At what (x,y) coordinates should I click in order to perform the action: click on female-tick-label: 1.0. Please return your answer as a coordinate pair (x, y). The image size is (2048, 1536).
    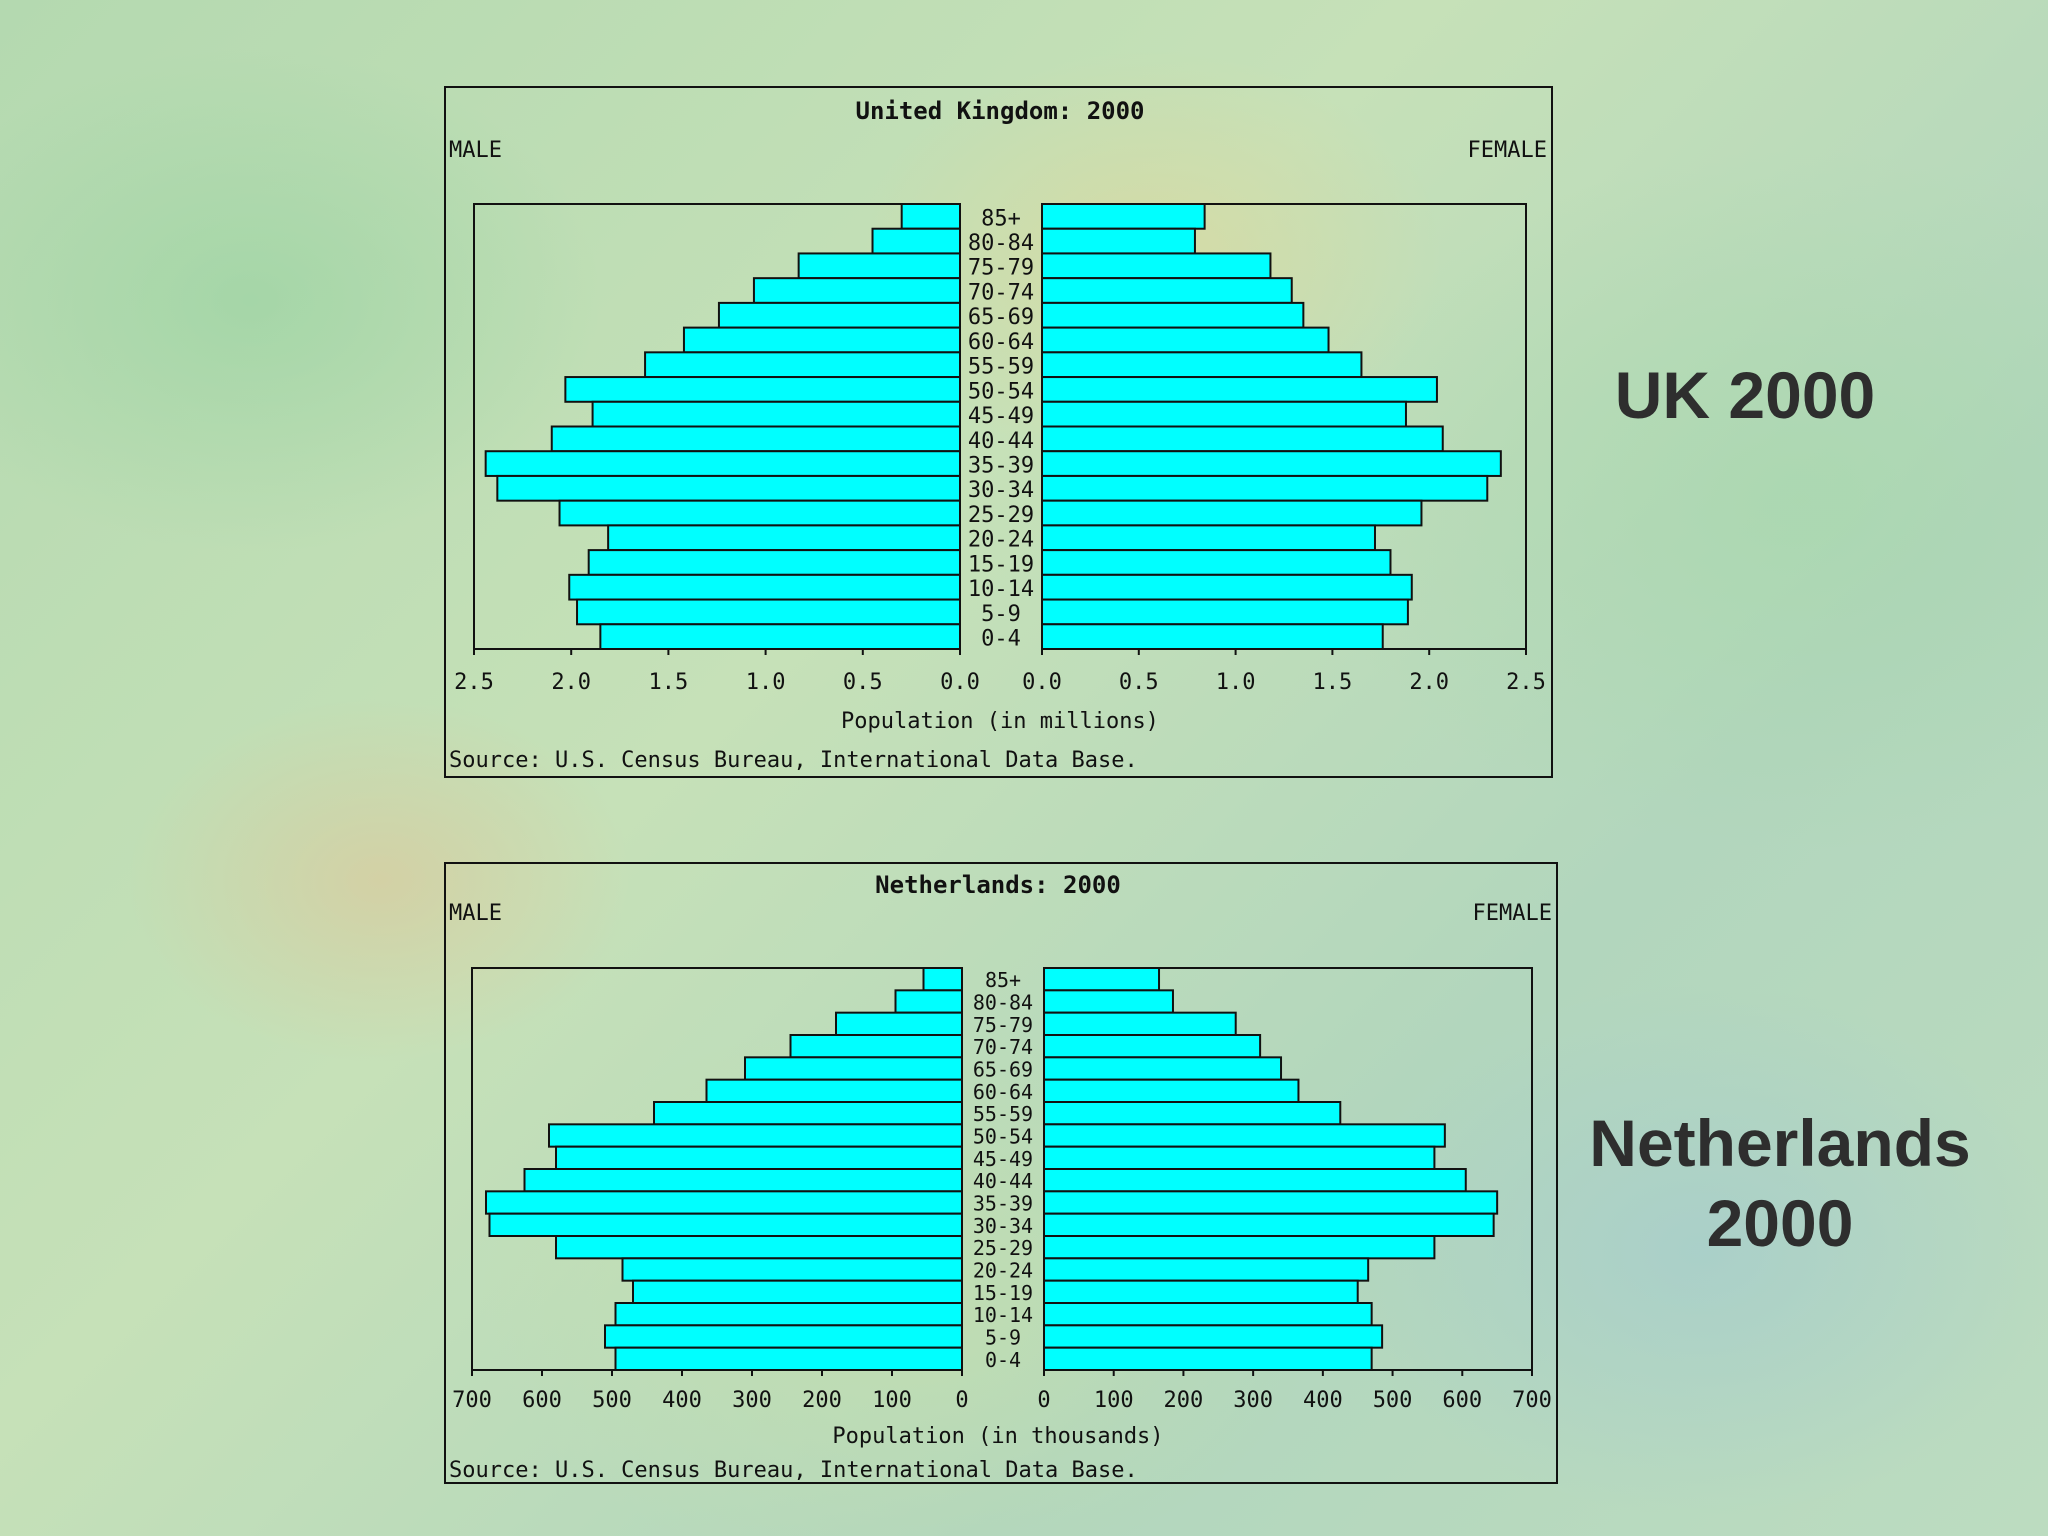
    Looking at the image, I should click on (1236, 682).